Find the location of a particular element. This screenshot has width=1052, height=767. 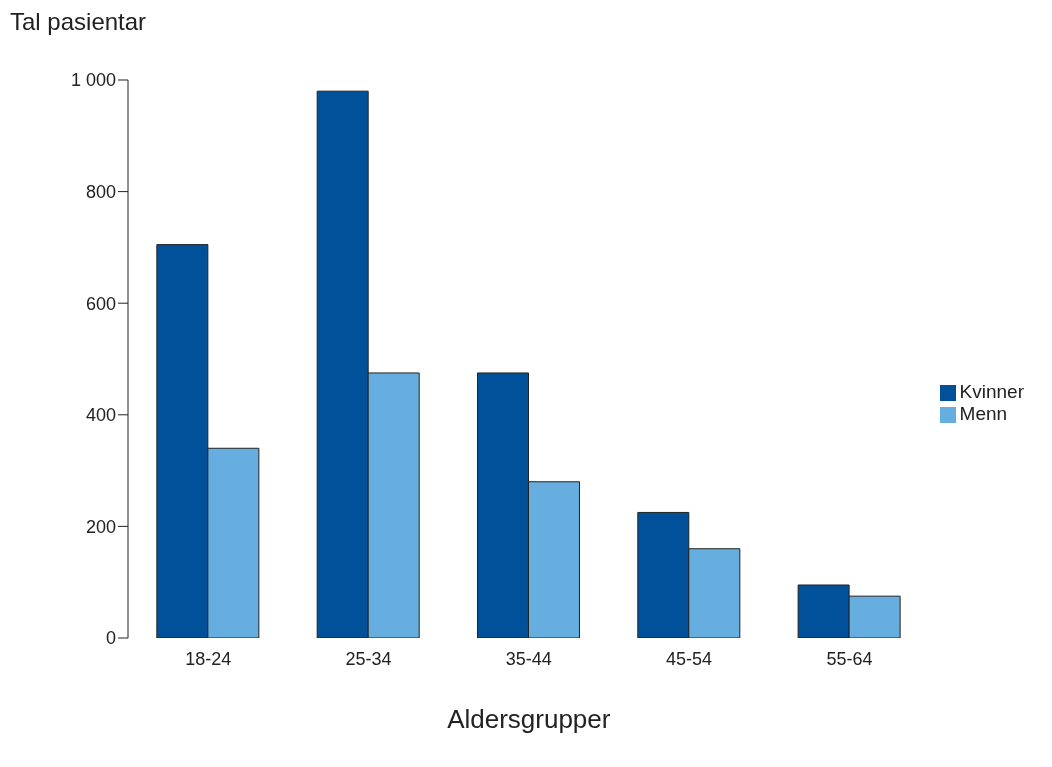

y-tick-label: 0 is located at coordinates (110, 638).